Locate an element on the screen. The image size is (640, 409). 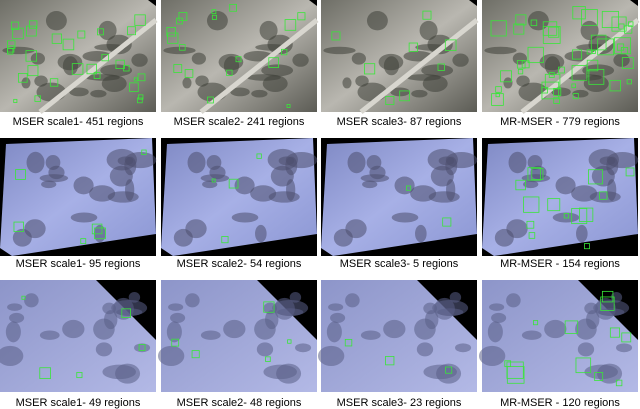
caption: MR-MSER - 154 regions is located at coordinates (560, 264).